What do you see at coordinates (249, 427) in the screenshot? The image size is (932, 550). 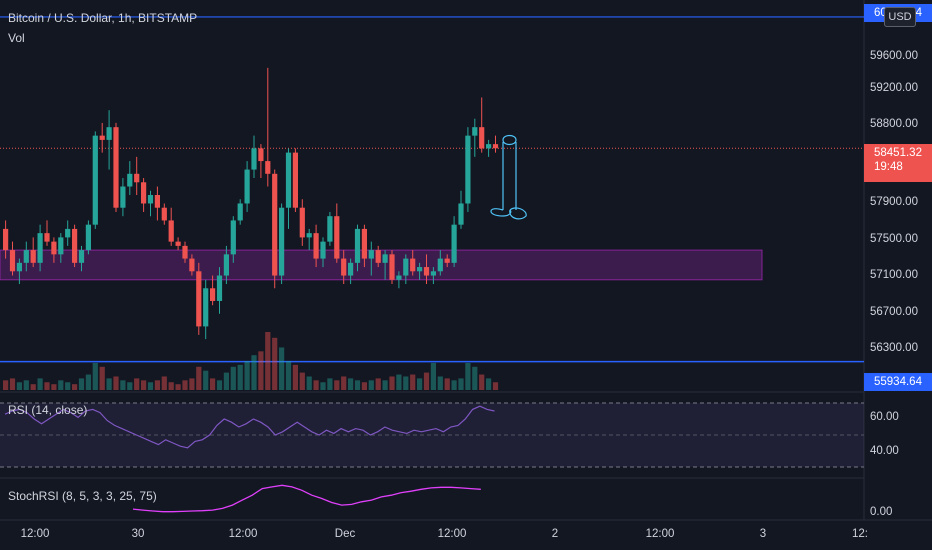 I see `rsi-line` at bounding box center [249, 427].